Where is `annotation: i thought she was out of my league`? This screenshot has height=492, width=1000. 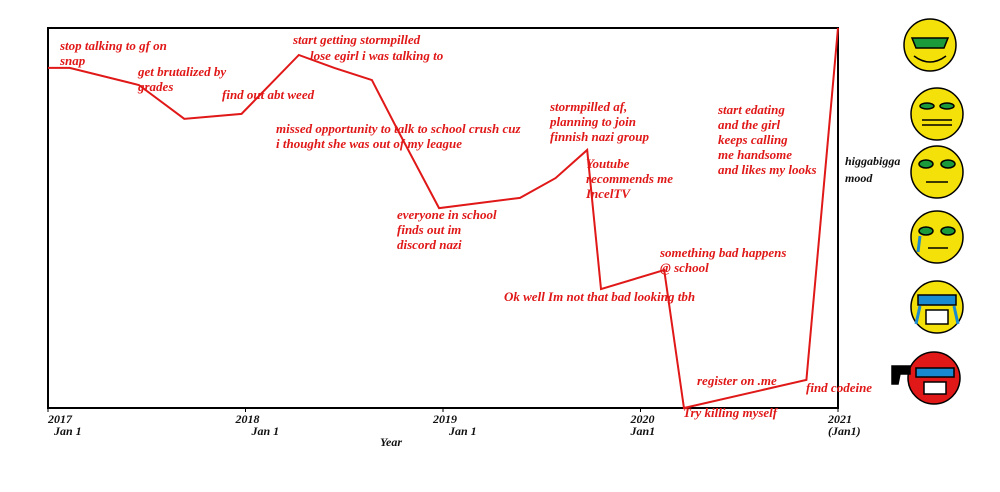 annotation: i thought she was out of my league is located at coordinates (369, 143).